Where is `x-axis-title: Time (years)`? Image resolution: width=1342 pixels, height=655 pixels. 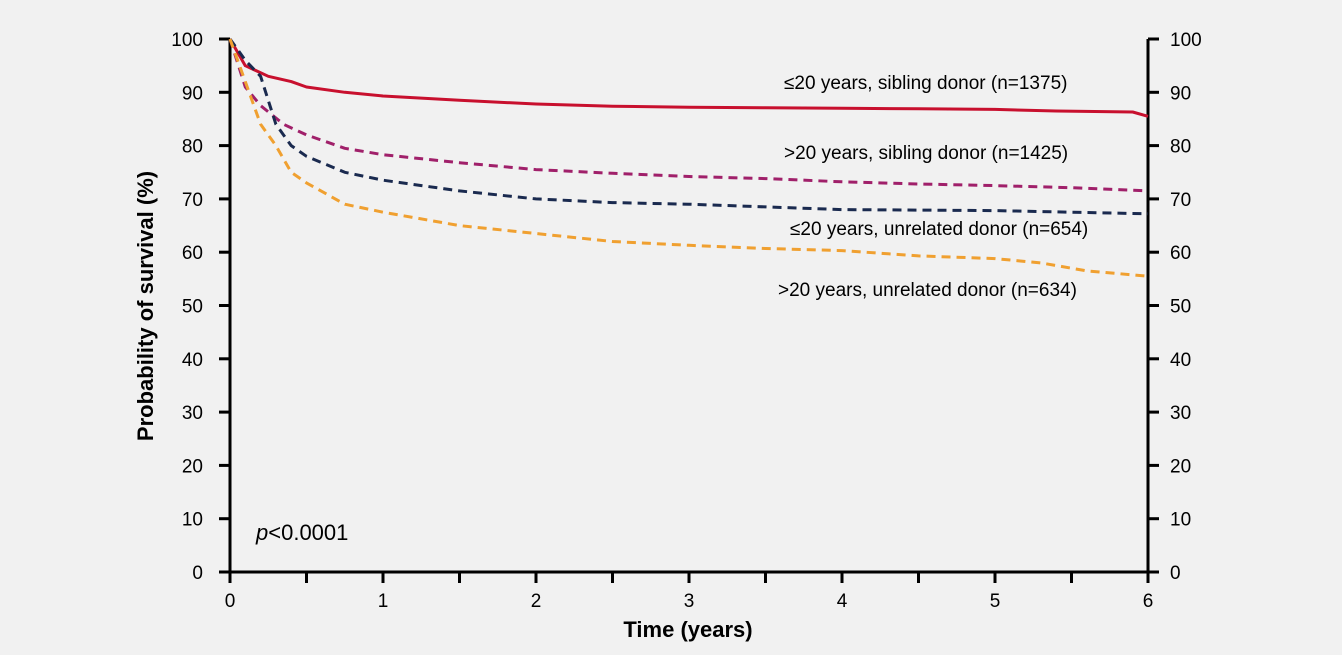 x-axis-title: Time (years) is located at coordinates (687, 629).